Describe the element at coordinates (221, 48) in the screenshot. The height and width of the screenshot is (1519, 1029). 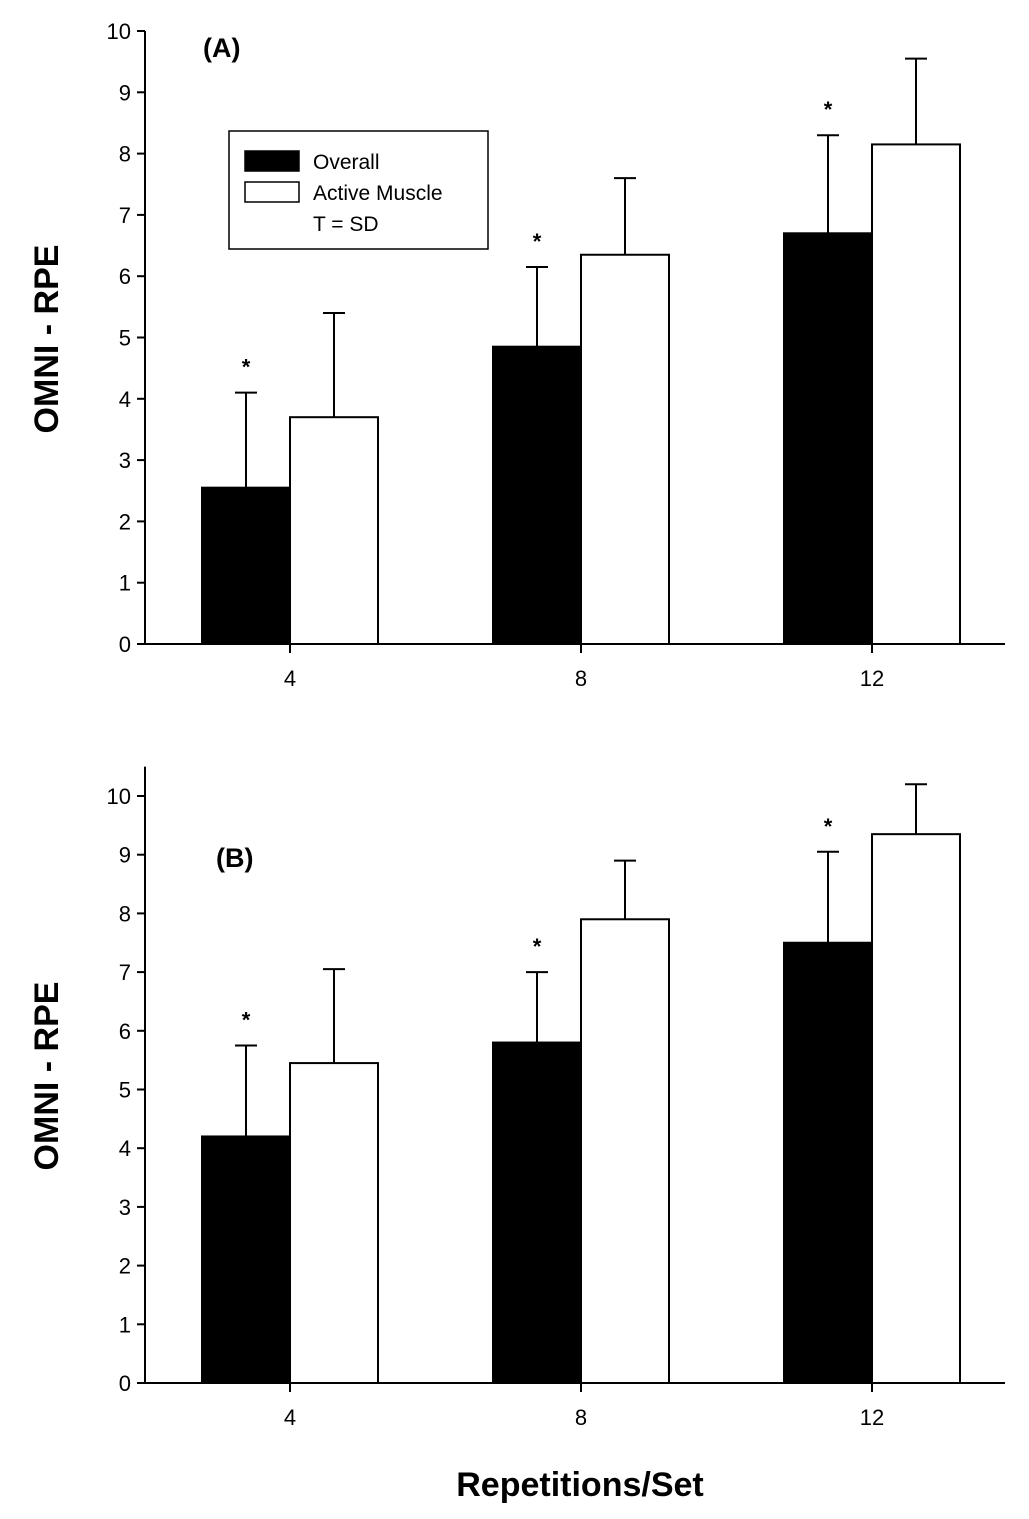
I see `panel-label: (A)` at that location.